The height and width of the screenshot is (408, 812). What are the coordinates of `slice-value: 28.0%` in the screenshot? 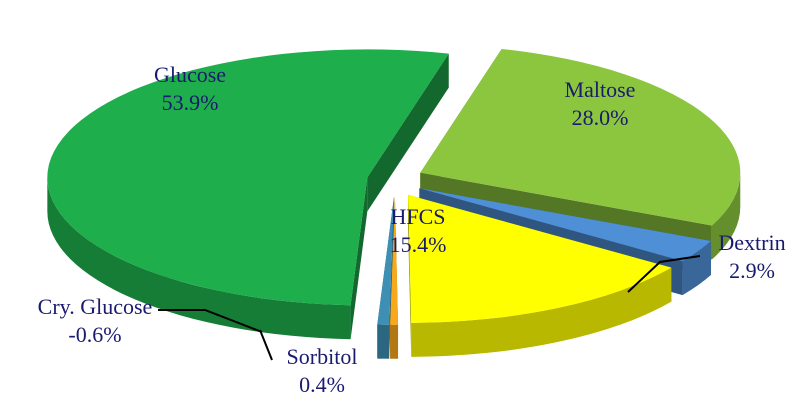 It's located at (600, 117).